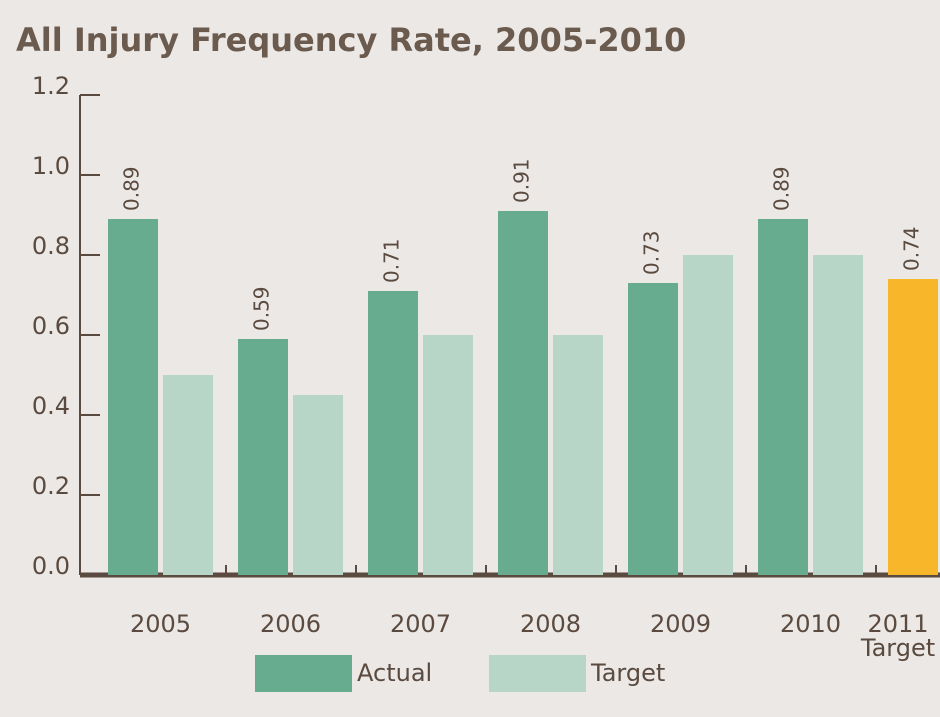  Describe the element at coordinates (550, 624) in the screenshot. I see `x-tick-label: 2008` at that location.